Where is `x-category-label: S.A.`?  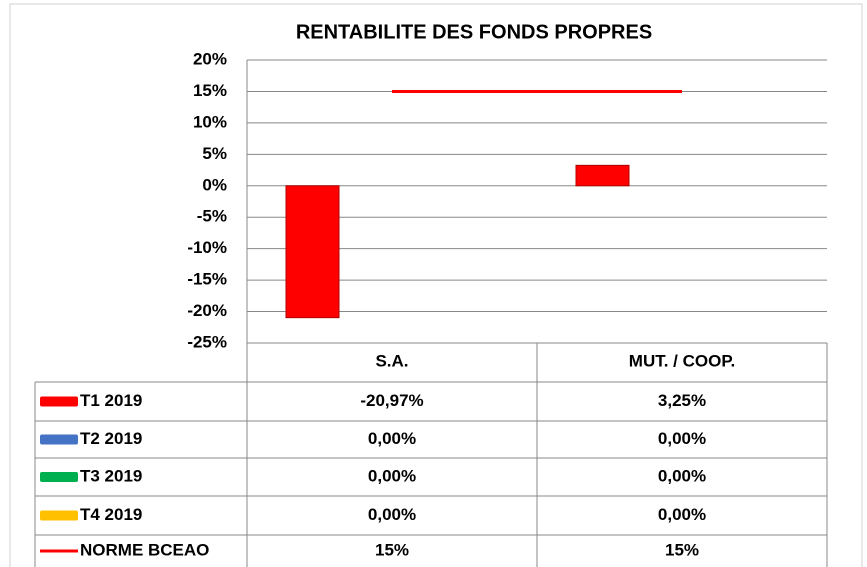 x-category-label: S.A. is located at coordinates (391, 360).